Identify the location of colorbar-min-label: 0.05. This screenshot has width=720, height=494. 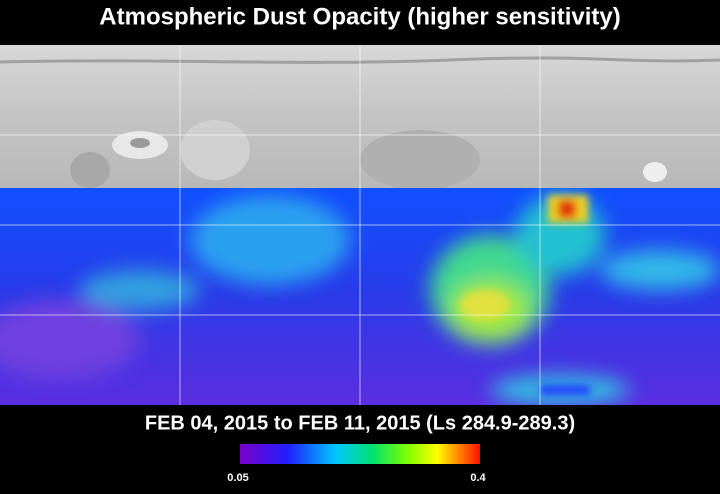
(237, 478).